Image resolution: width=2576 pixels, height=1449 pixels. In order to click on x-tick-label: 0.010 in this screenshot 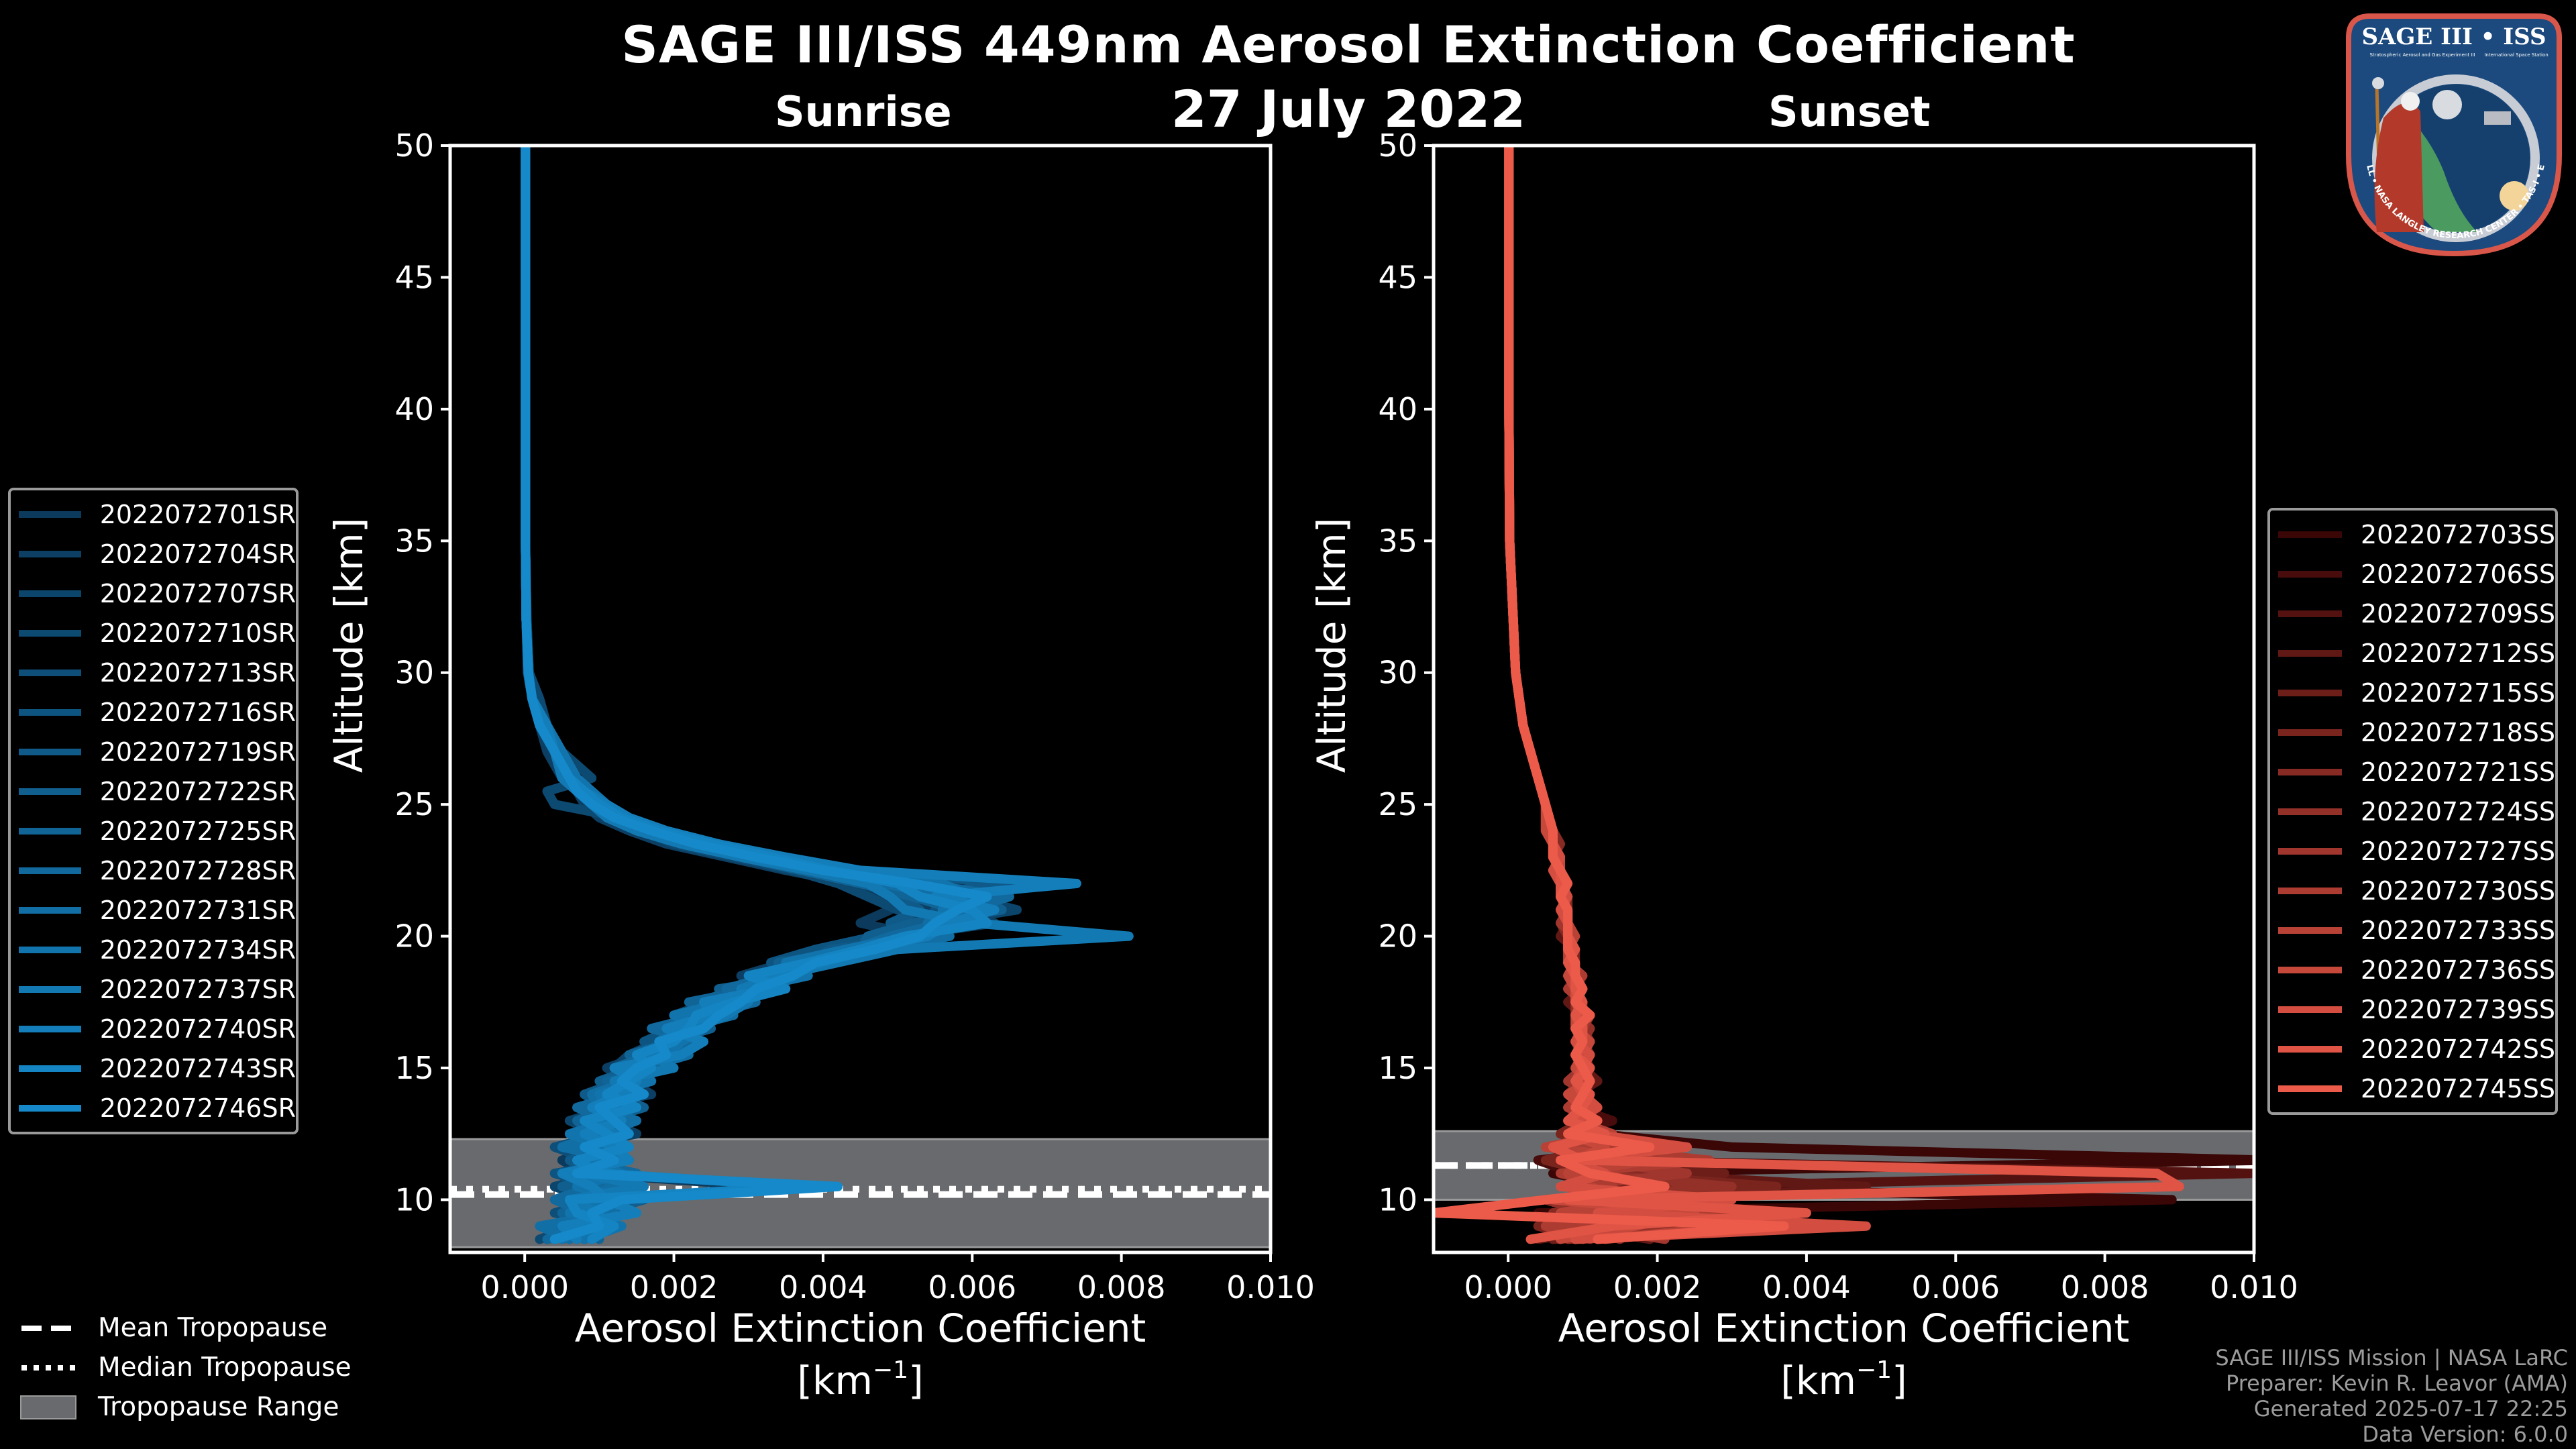, I will do `click(2254, 1287)`.